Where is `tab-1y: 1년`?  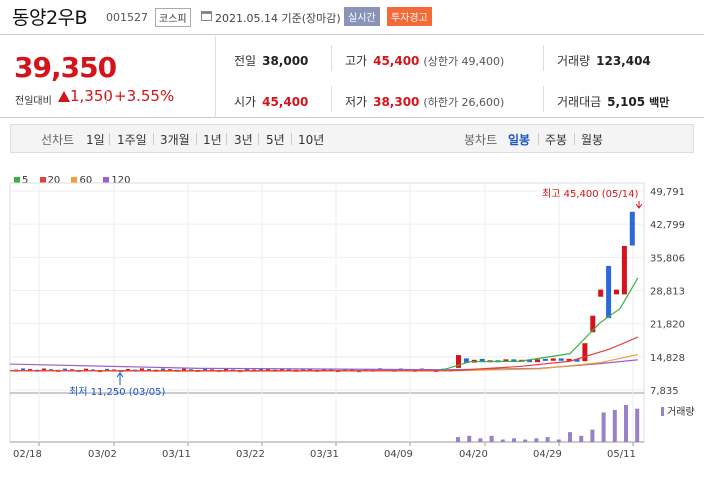
tab-1y: 1년 is located at coordinates (212, 140).